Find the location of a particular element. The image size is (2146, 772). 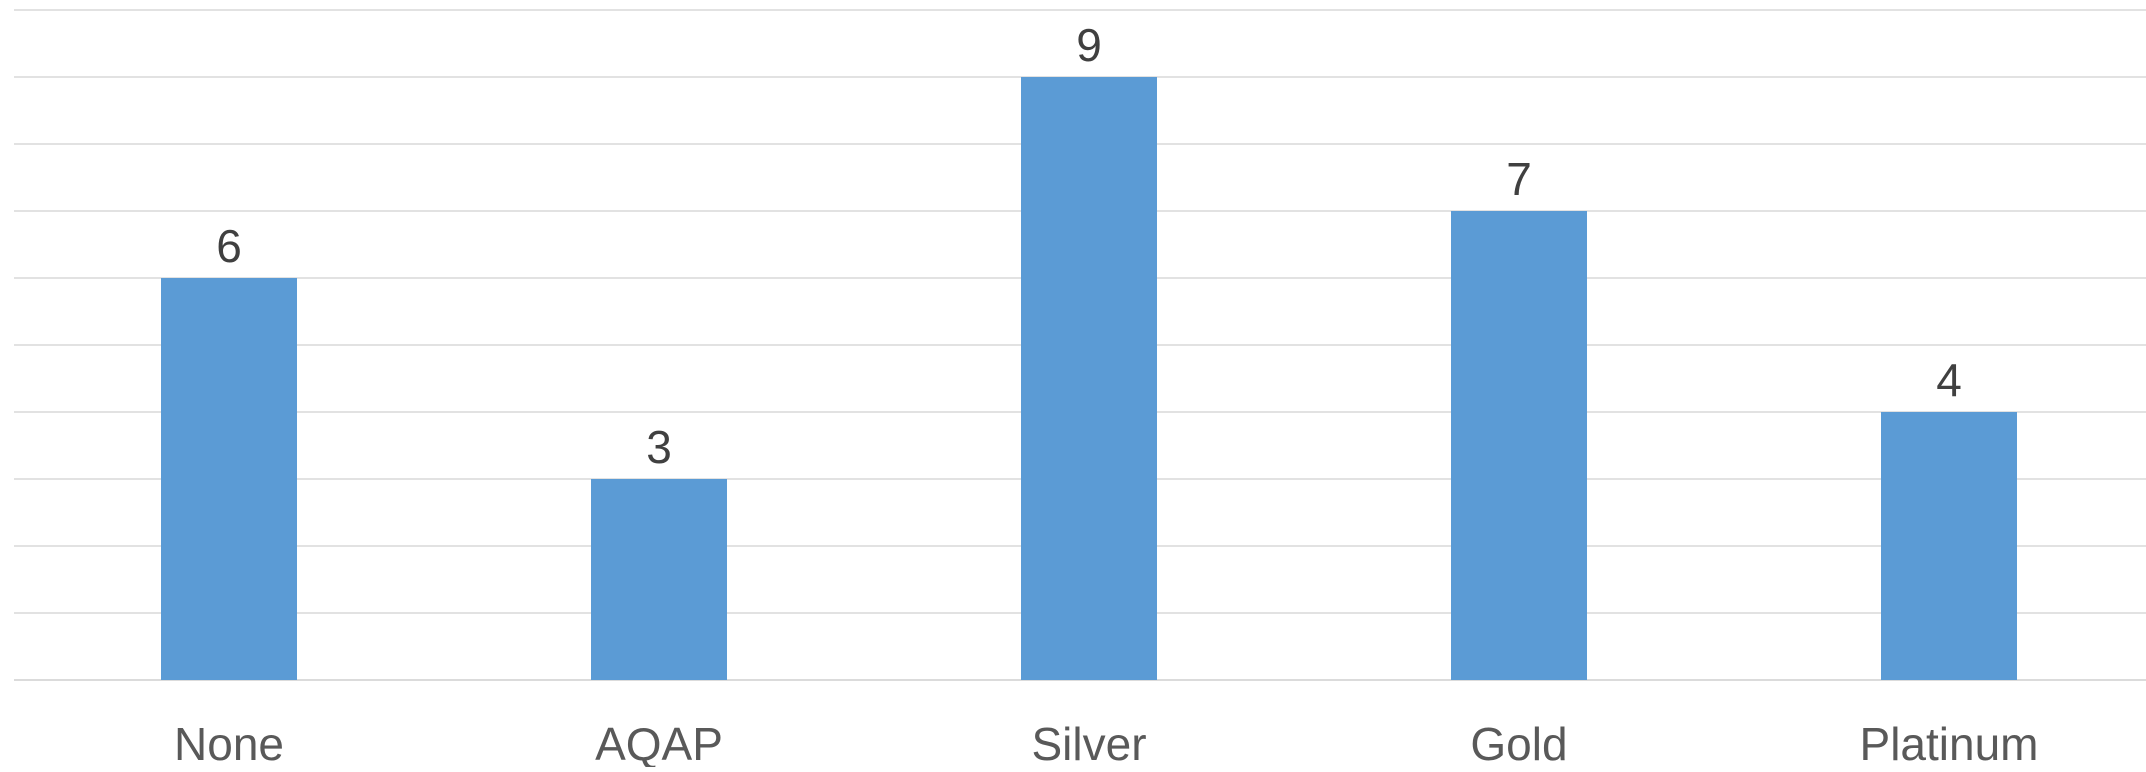

x-tick-label-platinum: Platinum is located at coordinates (1949, 742).